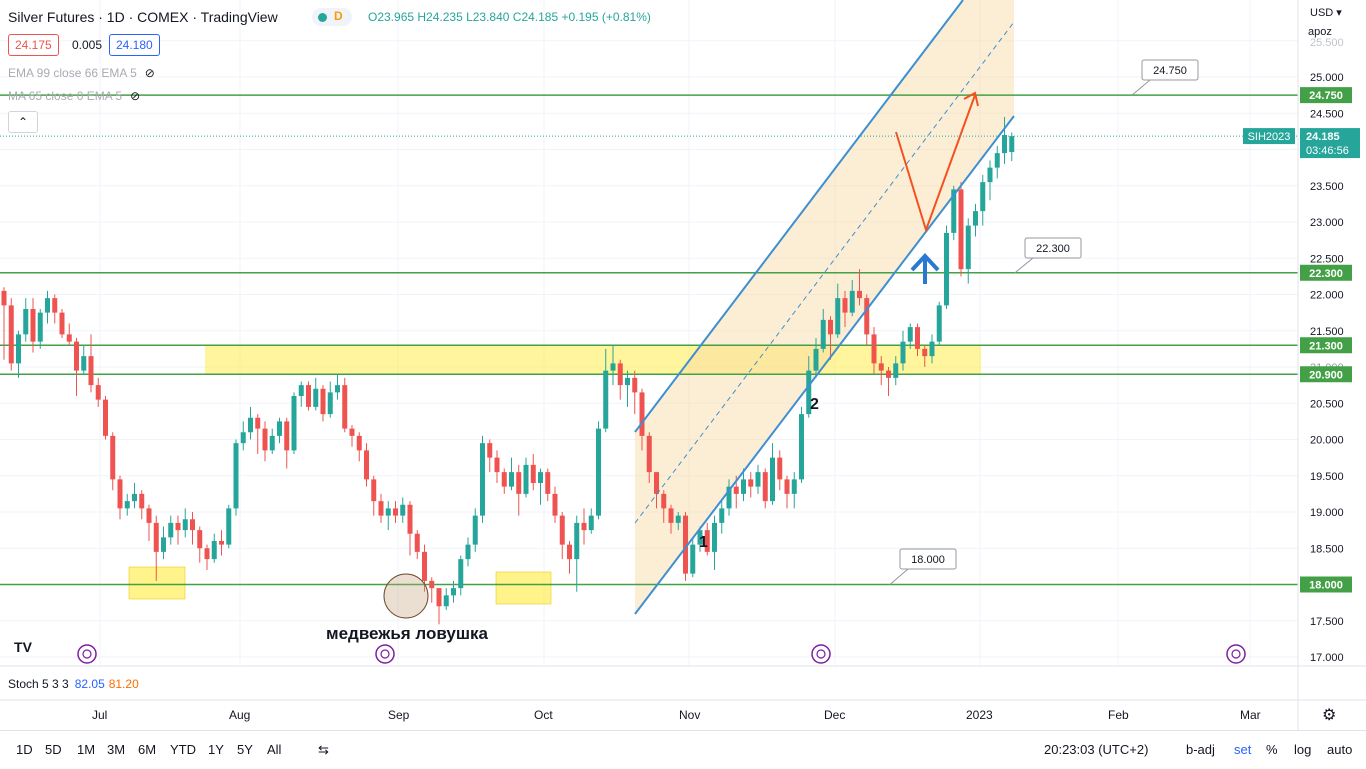  What do you see at coordinates (183, 749) in the screenshot?
I see `range-button-ytd: YTD` at bounding box center [183, 749].